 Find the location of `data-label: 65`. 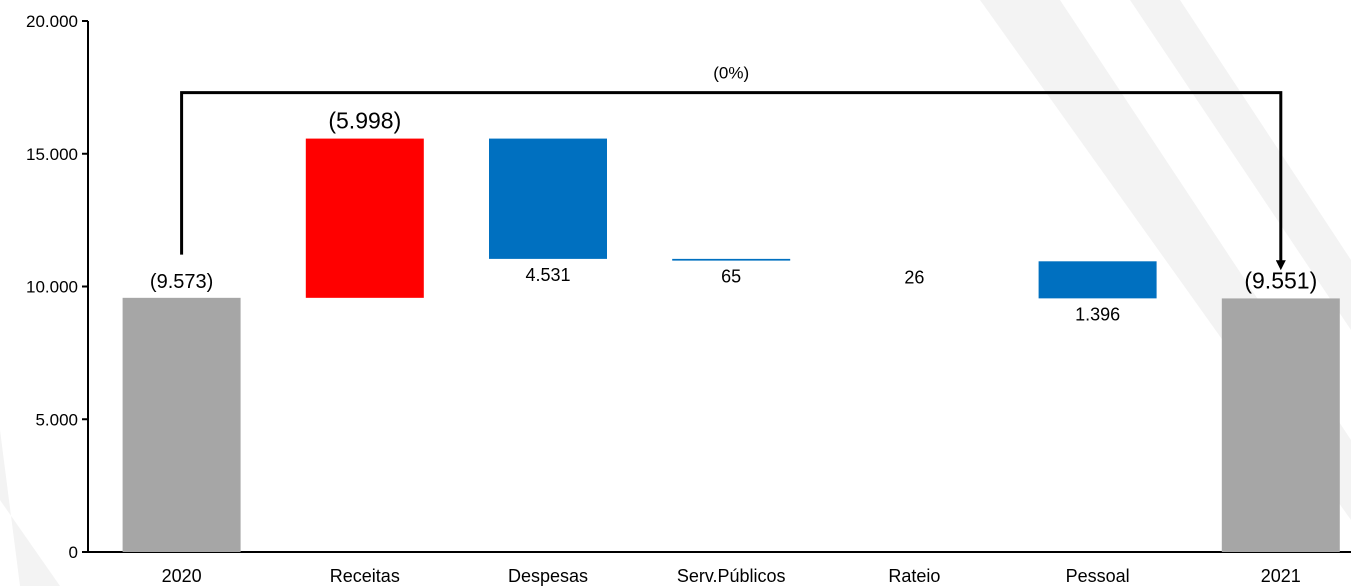

data-label: 65 is located at coordinates (731, 277).